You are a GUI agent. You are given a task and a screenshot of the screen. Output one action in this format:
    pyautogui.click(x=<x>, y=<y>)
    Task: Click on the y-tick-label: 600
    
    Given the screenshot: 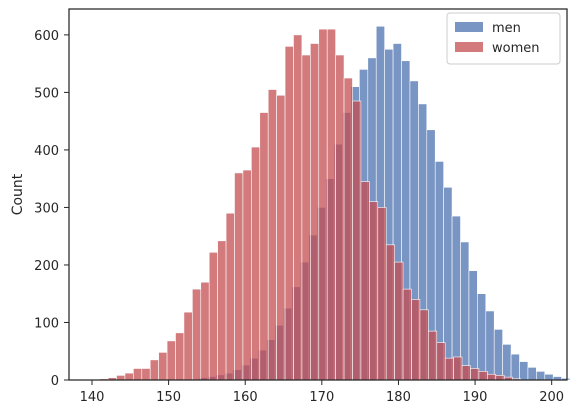 What is the action you would take?
    pyautogui.click(x=46, y=36)
    